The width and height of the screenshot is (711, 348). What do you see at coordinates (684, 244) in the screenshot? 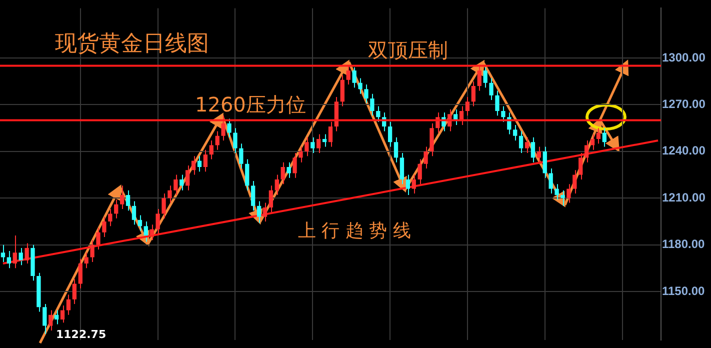
I see `y-tick-label: 1180.00` at bounding box center [684, 244].